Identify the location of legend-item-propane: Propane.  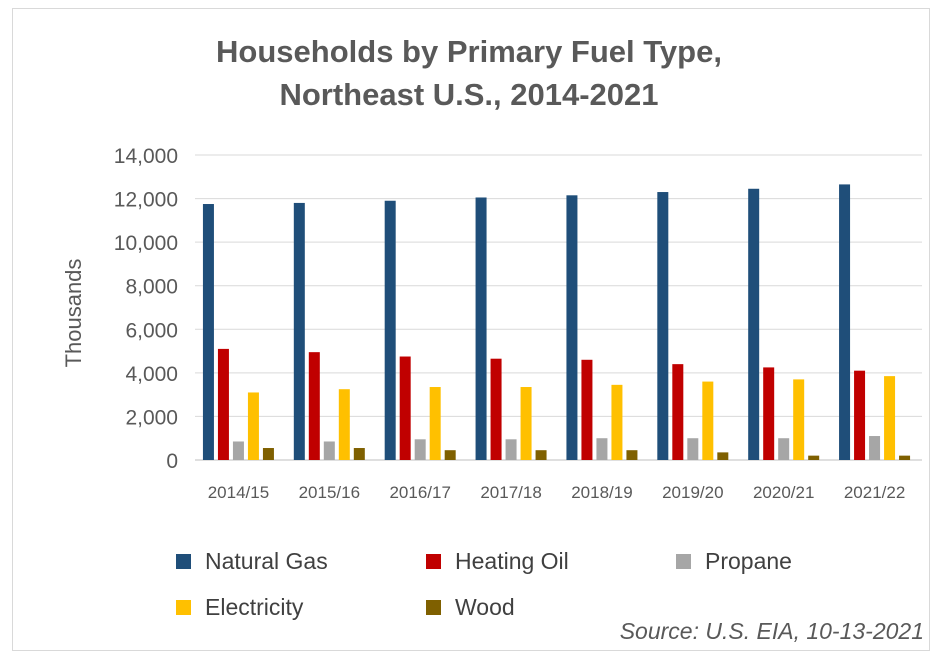
(734, 561).